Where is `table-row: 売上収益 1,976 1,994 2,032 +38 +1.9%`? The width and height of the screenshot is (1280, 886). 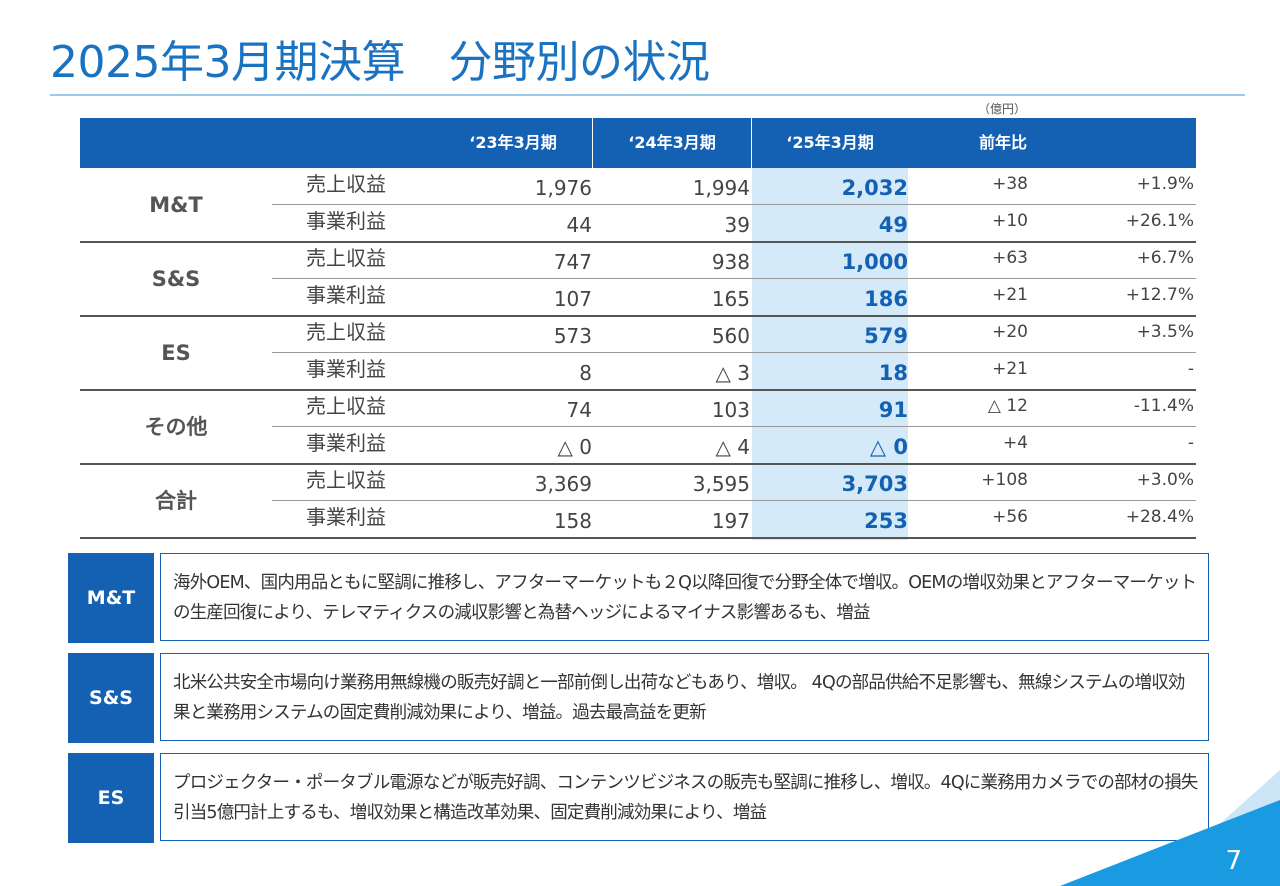
table-row: 売上収益 1,976 1,994 2,032 +38 +1.9% is located at coordinates (734, 186).